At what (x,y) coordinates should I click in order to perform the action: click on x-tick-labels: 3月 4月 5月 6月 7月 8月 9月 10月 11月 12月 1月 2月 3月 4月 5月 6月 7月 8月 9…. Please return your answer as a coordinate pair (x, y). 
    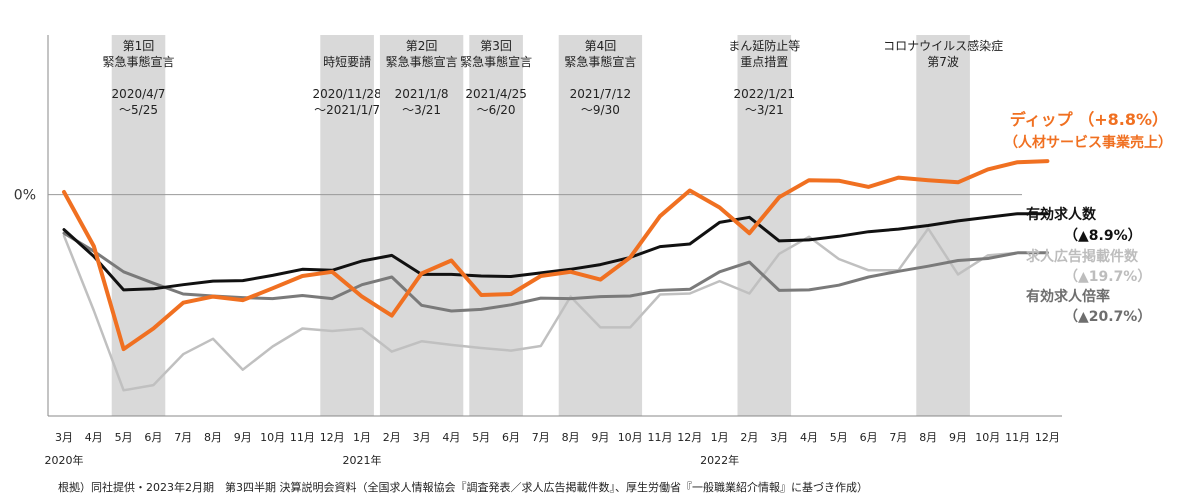
    Looking at the image, I should click on (552, 449).